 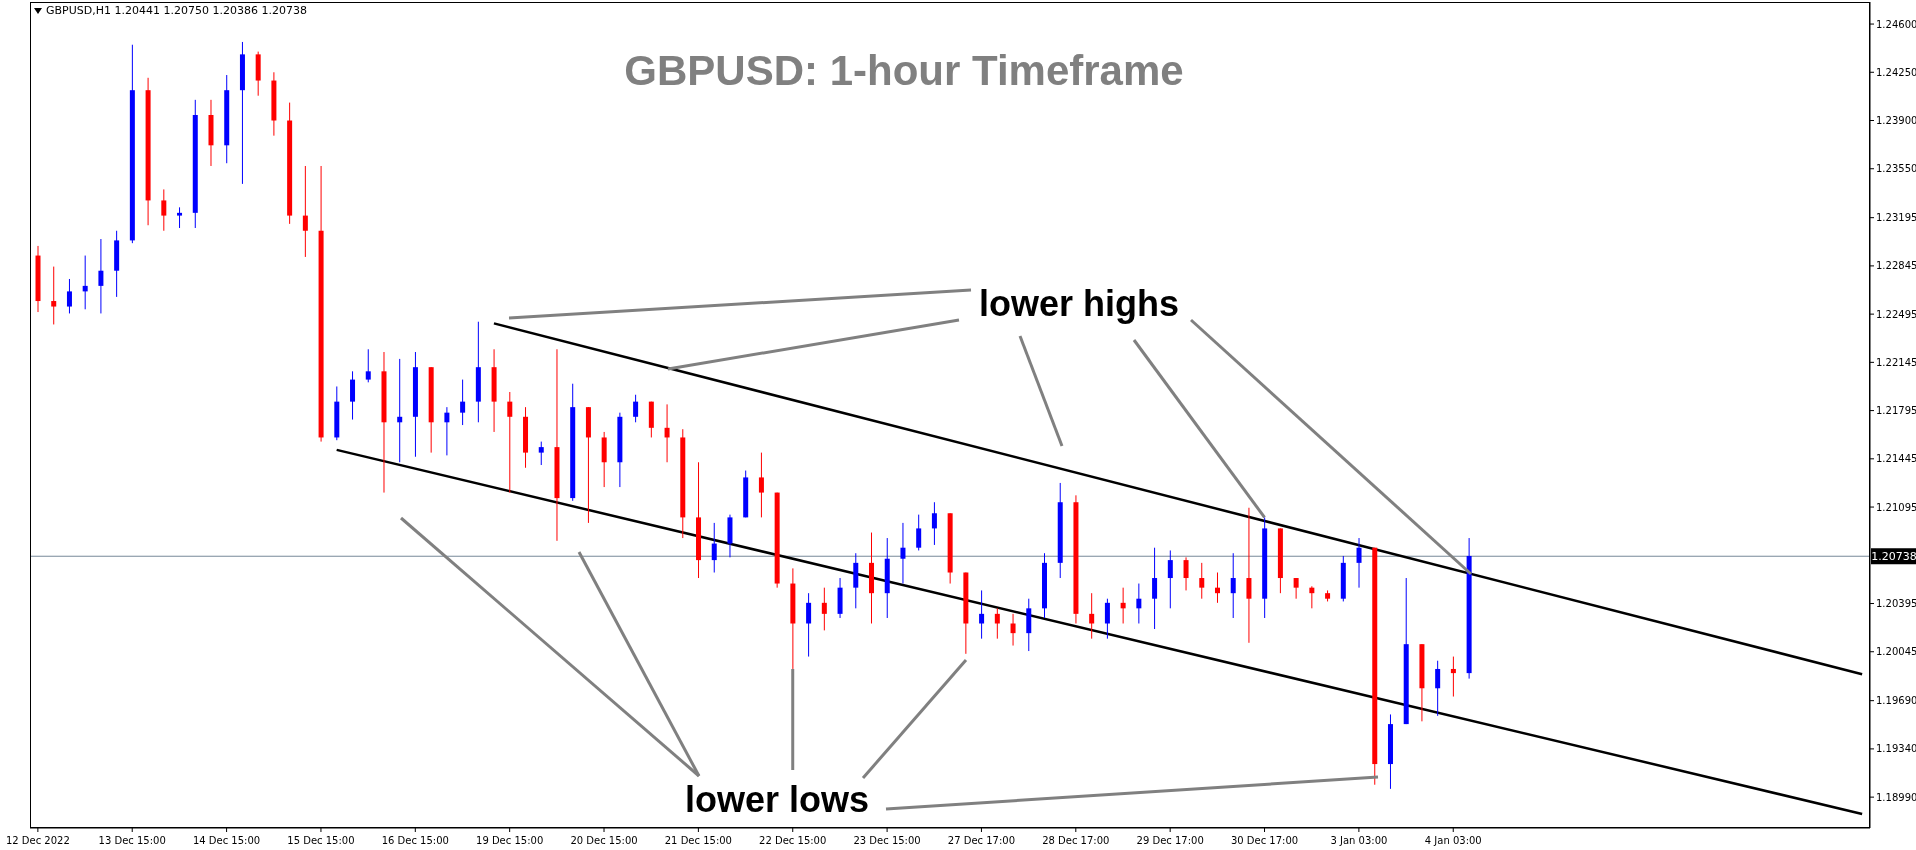 I want to click on x-tick-label: 13 Dec 15:00, so click(x=132, y=840).